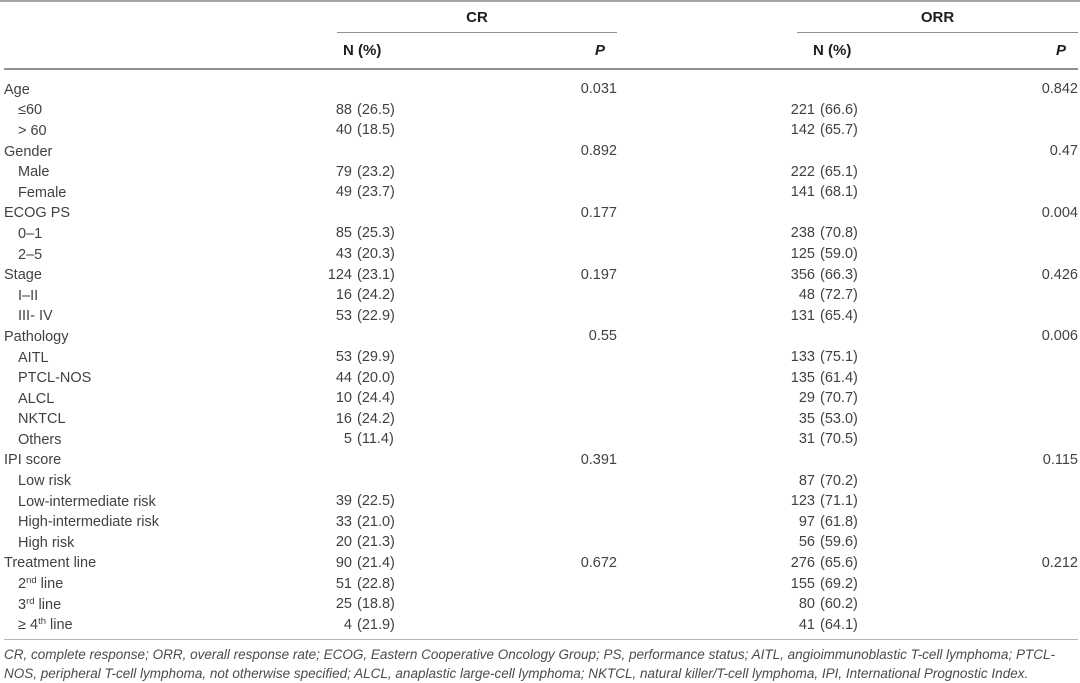  I want to click on orr-n-value: 87, so click(806, 480).